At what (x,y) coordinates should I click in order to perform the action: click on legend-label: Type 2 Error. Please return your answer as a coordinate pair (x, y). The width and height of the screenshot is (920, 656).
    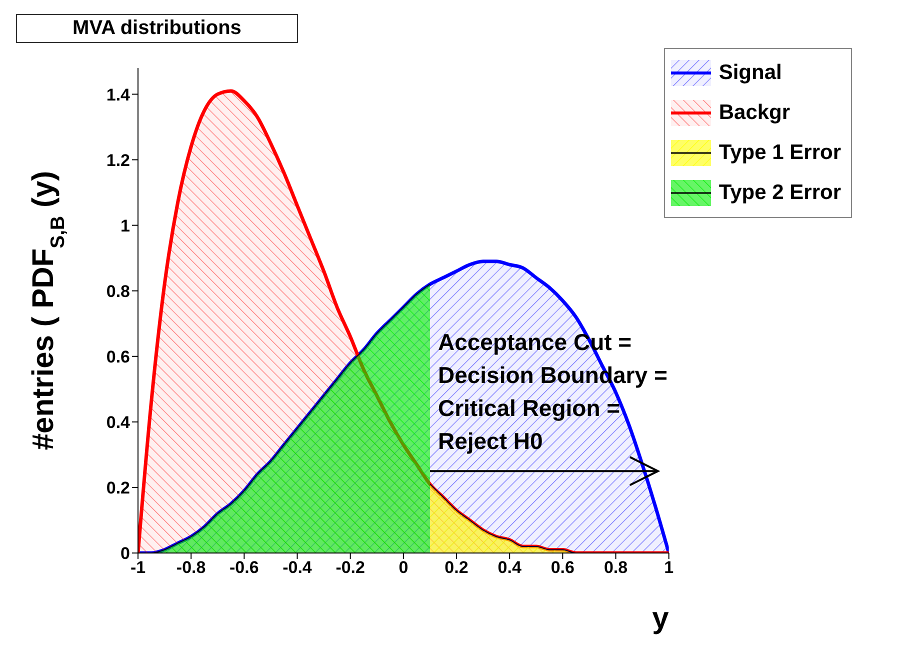
    Looking at the image, I should click on (779, 193).